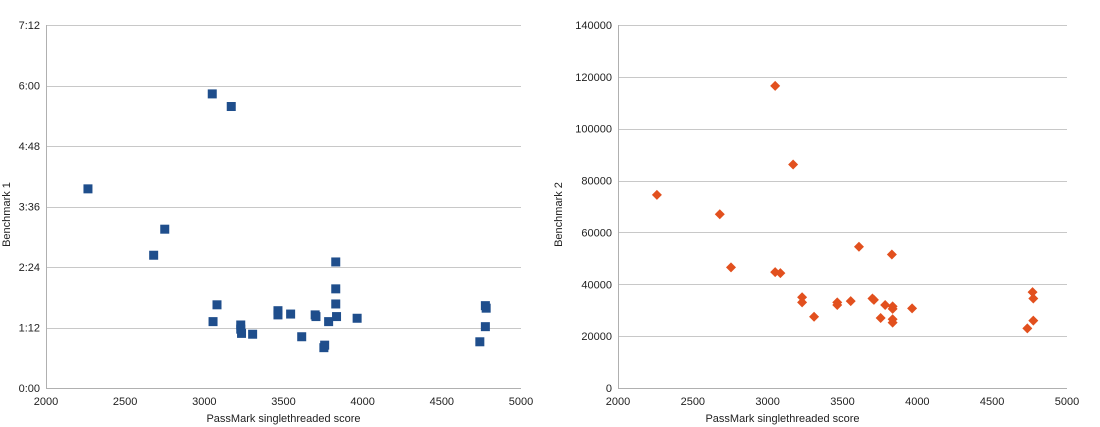 This screenshot has width=1100, height=427. Describe the element at coordinates (29, 87) in the screenshot. I see `y-tick-label: 6:00` at that location.